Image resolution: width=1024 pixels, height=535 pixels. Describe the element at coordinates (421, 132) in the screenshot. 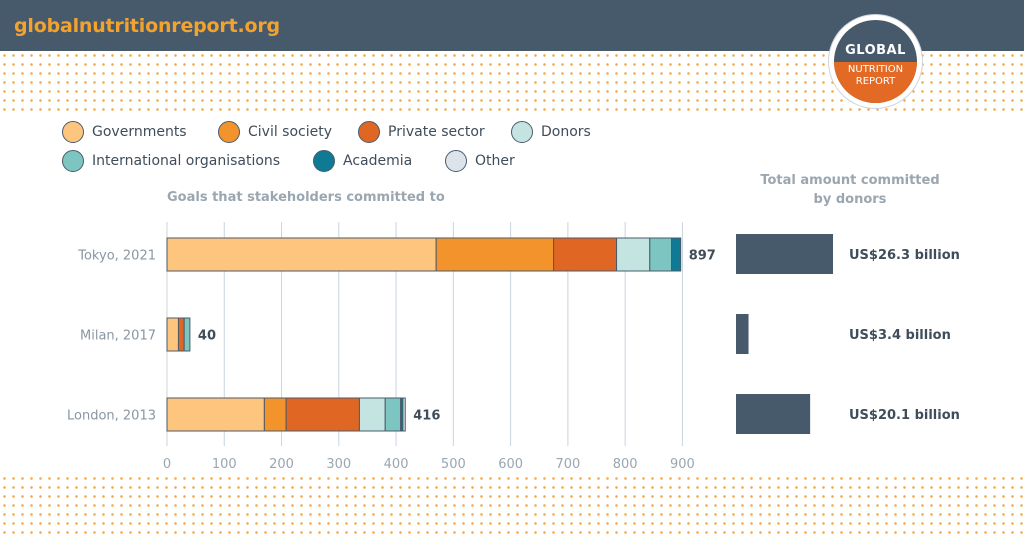

I see `legend-private-sector: Private sector` at that location.